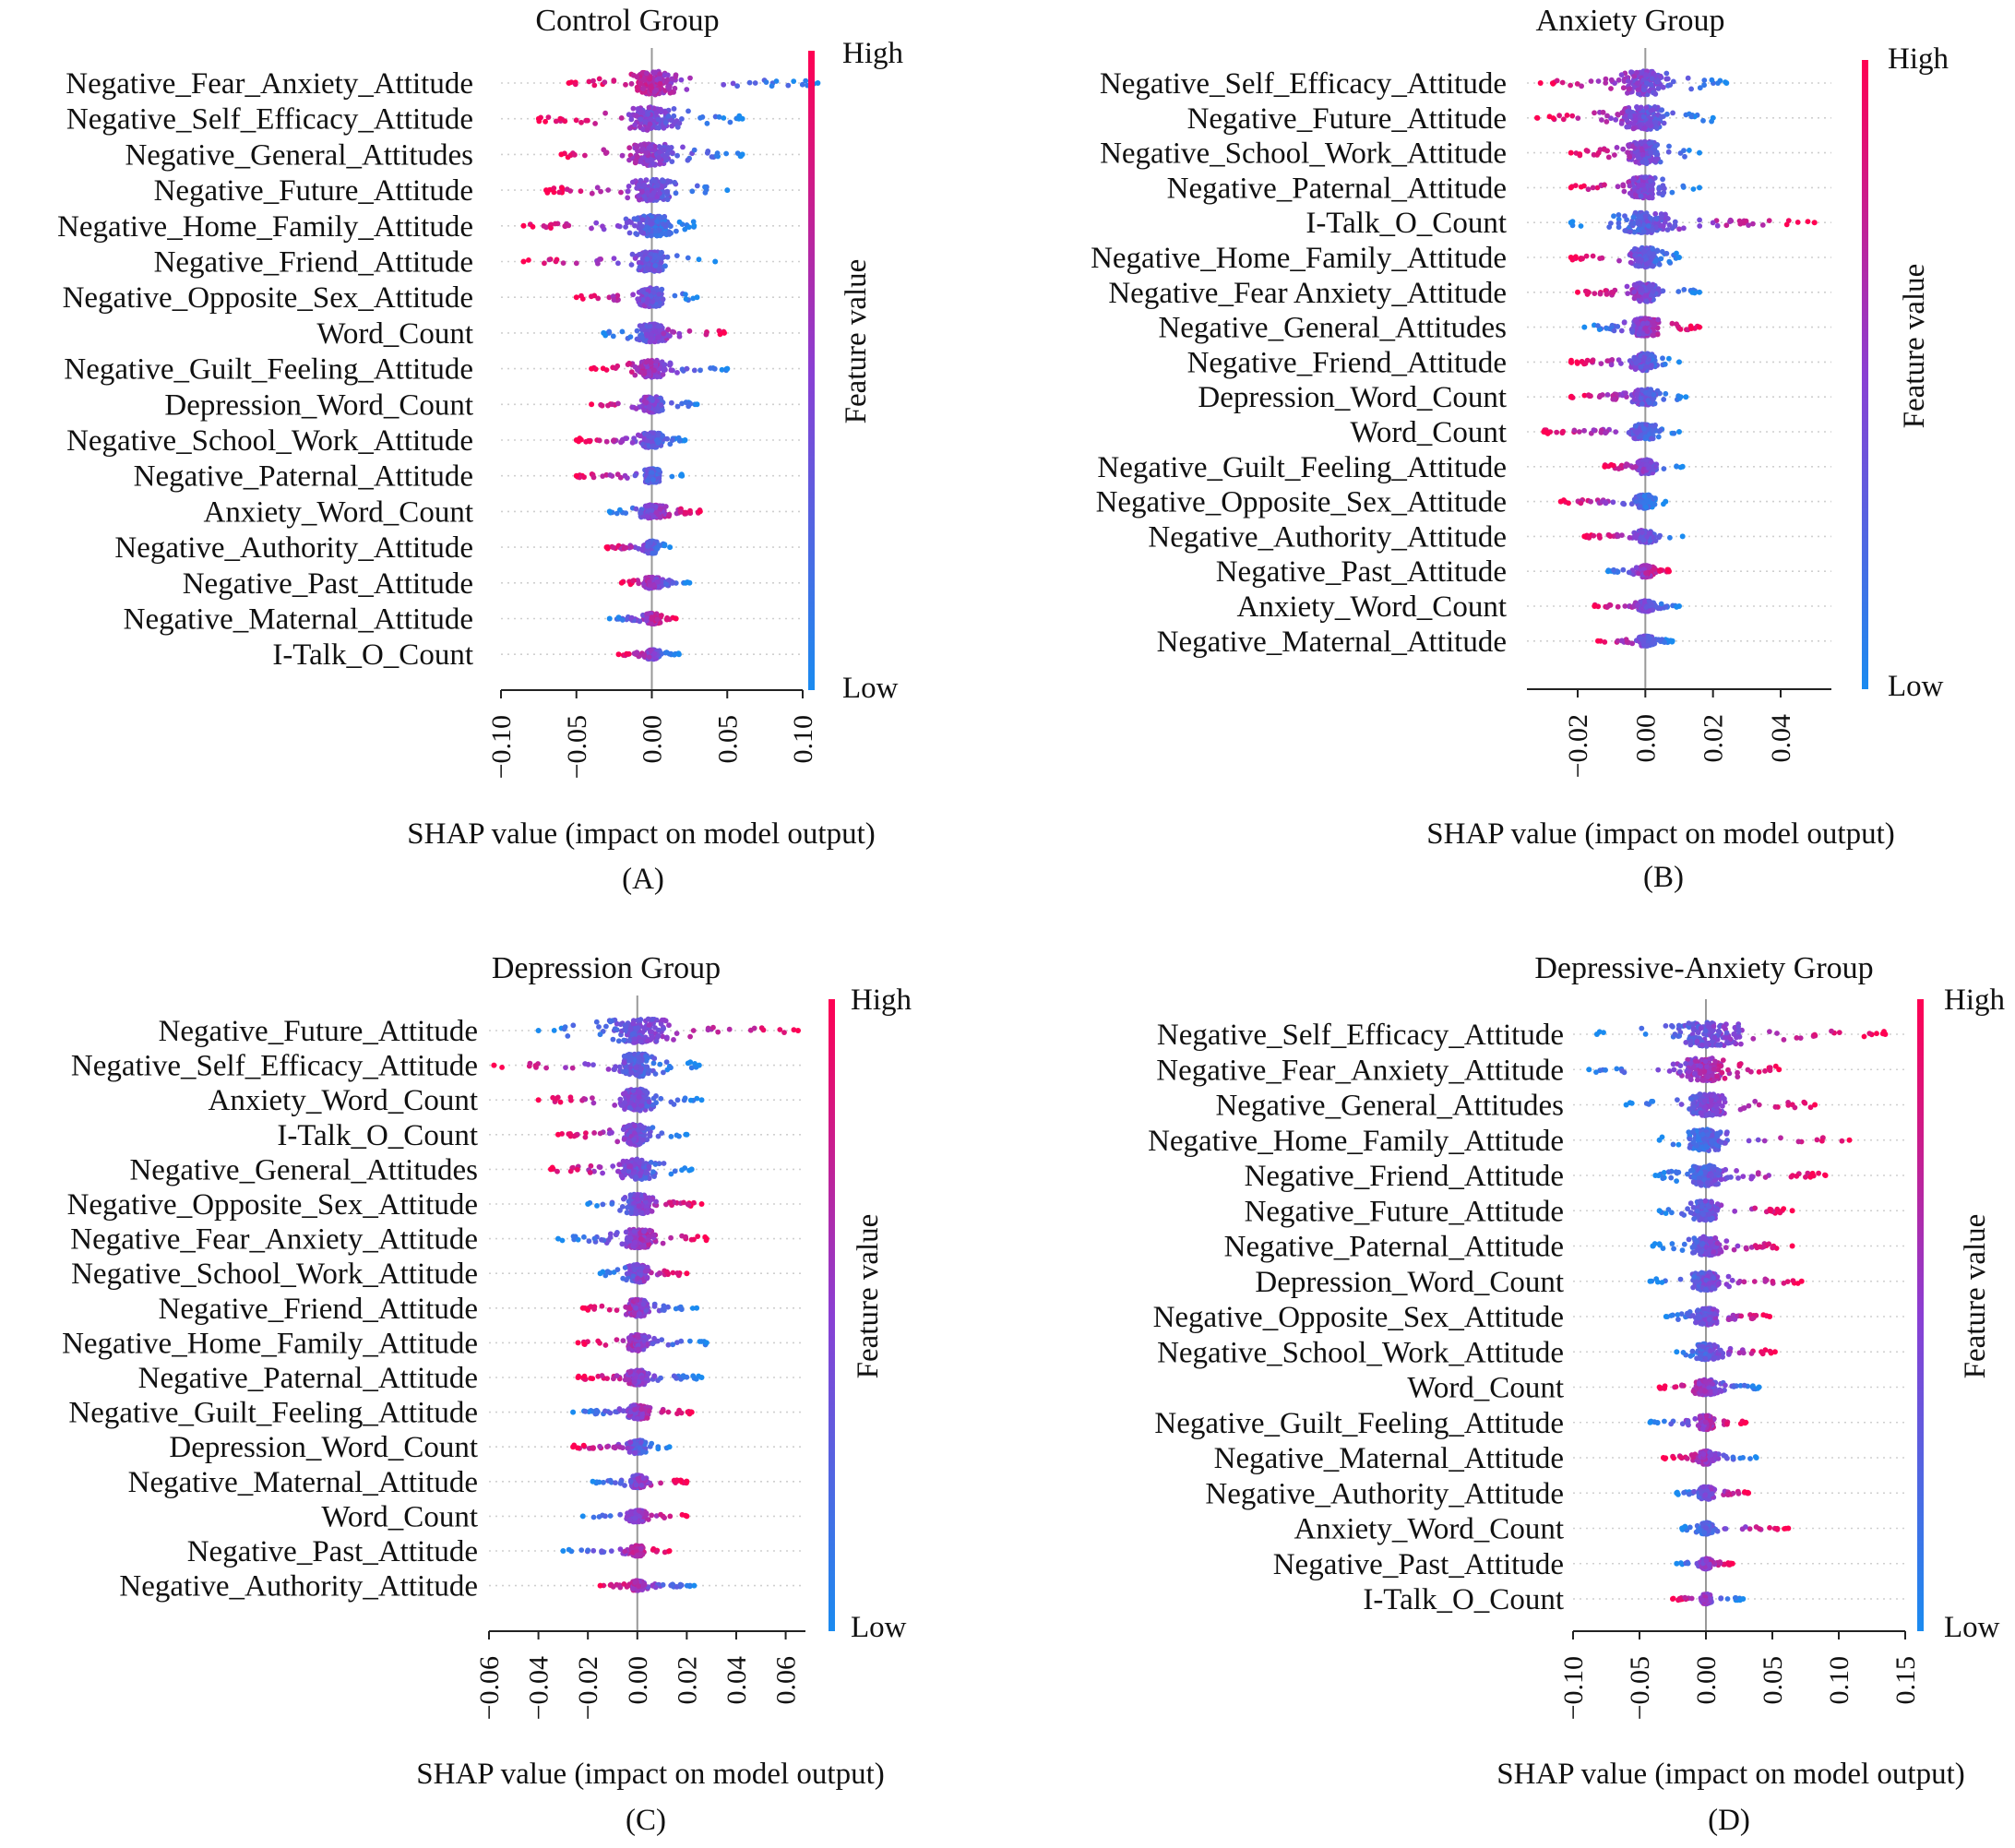 Image resolution: width=2015 pixels, height=1848 pixels. I want to click on feature-label: Negative_Past_Attitude, so click(328, 584).